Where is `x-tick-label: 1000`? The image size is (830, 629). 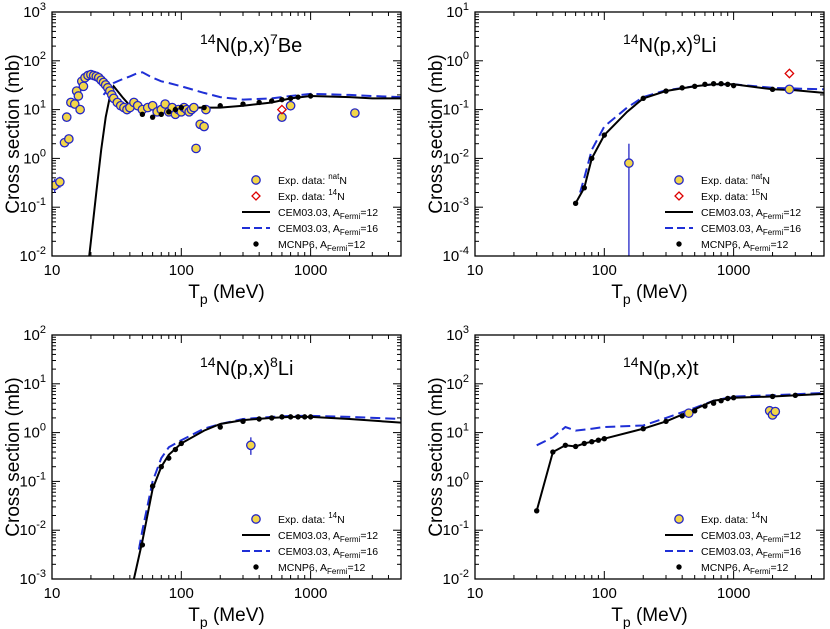
x-tick-label: 1000 is located at coordinates (310, 270).